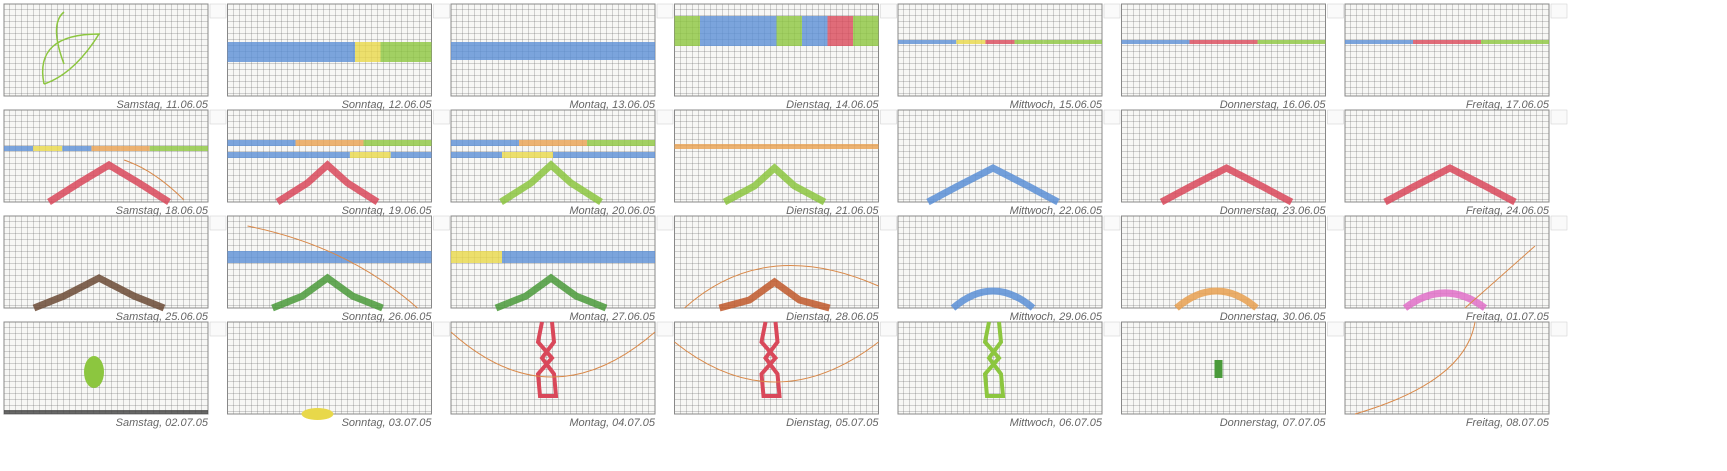  Describe the element at coordinates (338, 163) in the screenshot. I see `sketch-panel: Sonntag, 19.06.05` at that location.